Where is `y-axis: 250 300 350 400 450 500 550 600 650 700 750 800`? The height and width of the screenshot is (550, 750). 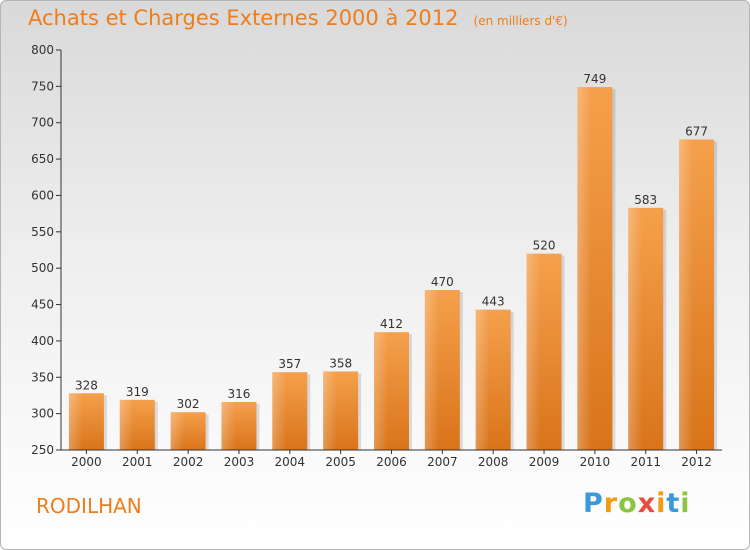
y-axis: 250 300 350 400 450 500 550 600 650 700 750 800 is located at coordinates (46, 250).